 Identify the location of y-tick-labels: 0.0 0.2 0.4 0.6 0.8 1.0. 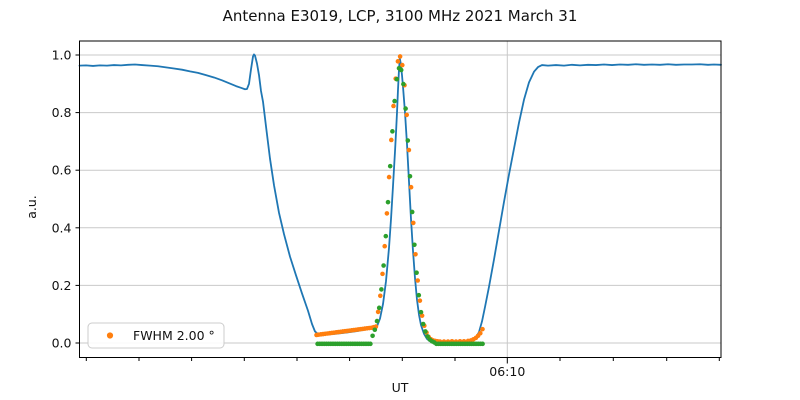
(62, 199).